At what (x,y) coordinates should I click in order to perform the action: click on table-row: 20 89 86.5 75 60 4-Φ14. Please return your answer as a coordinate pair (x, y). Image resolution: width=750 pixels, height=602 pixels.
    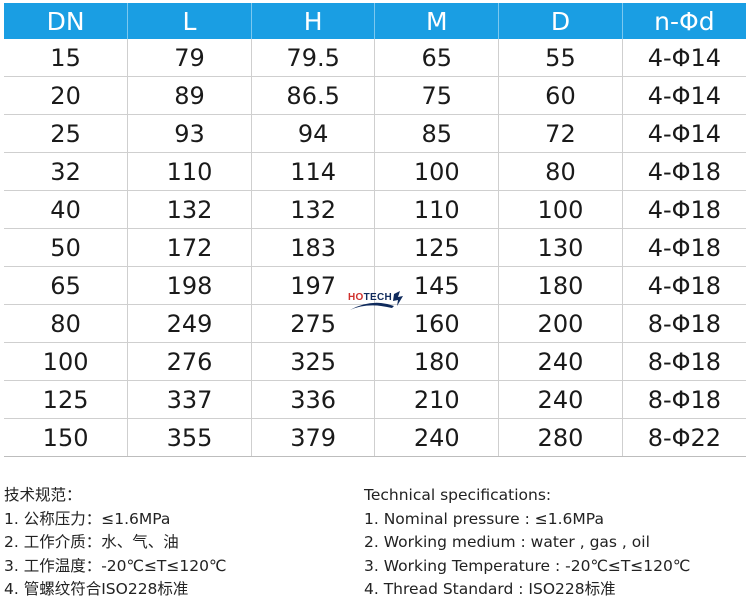
    Looking at the image, I should click on (375, 95).